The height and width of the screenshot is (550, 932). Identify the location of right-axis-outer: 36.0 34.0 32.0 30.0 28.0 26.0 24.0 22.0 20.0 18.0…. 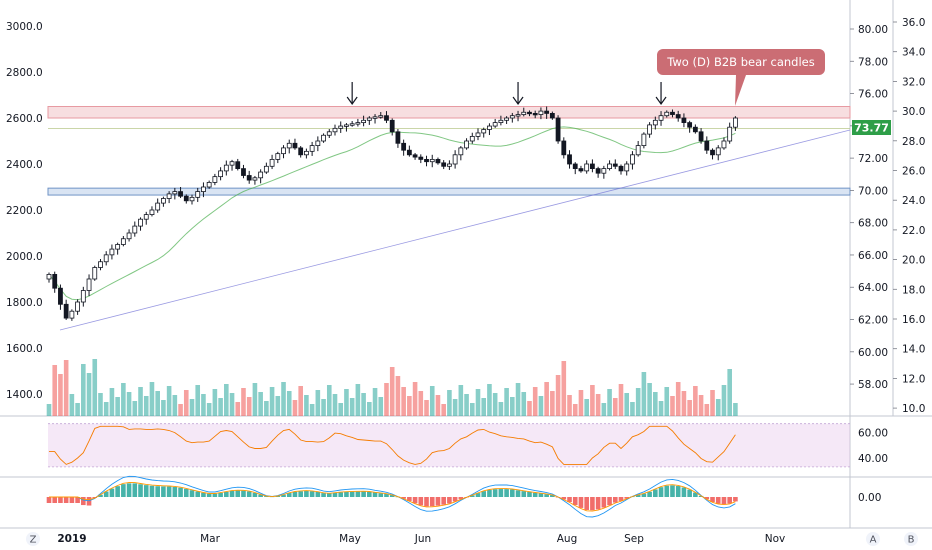
(909, 216).